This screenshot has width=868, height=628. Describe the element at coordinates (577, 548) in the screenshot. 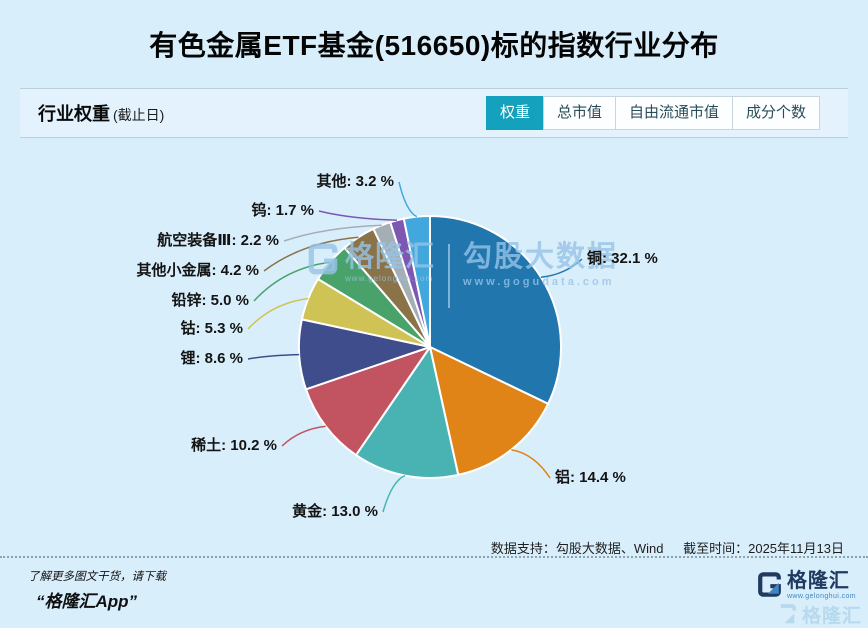

I see `data-source-note: 数据支持：勾股大数据、Wind` at that location.